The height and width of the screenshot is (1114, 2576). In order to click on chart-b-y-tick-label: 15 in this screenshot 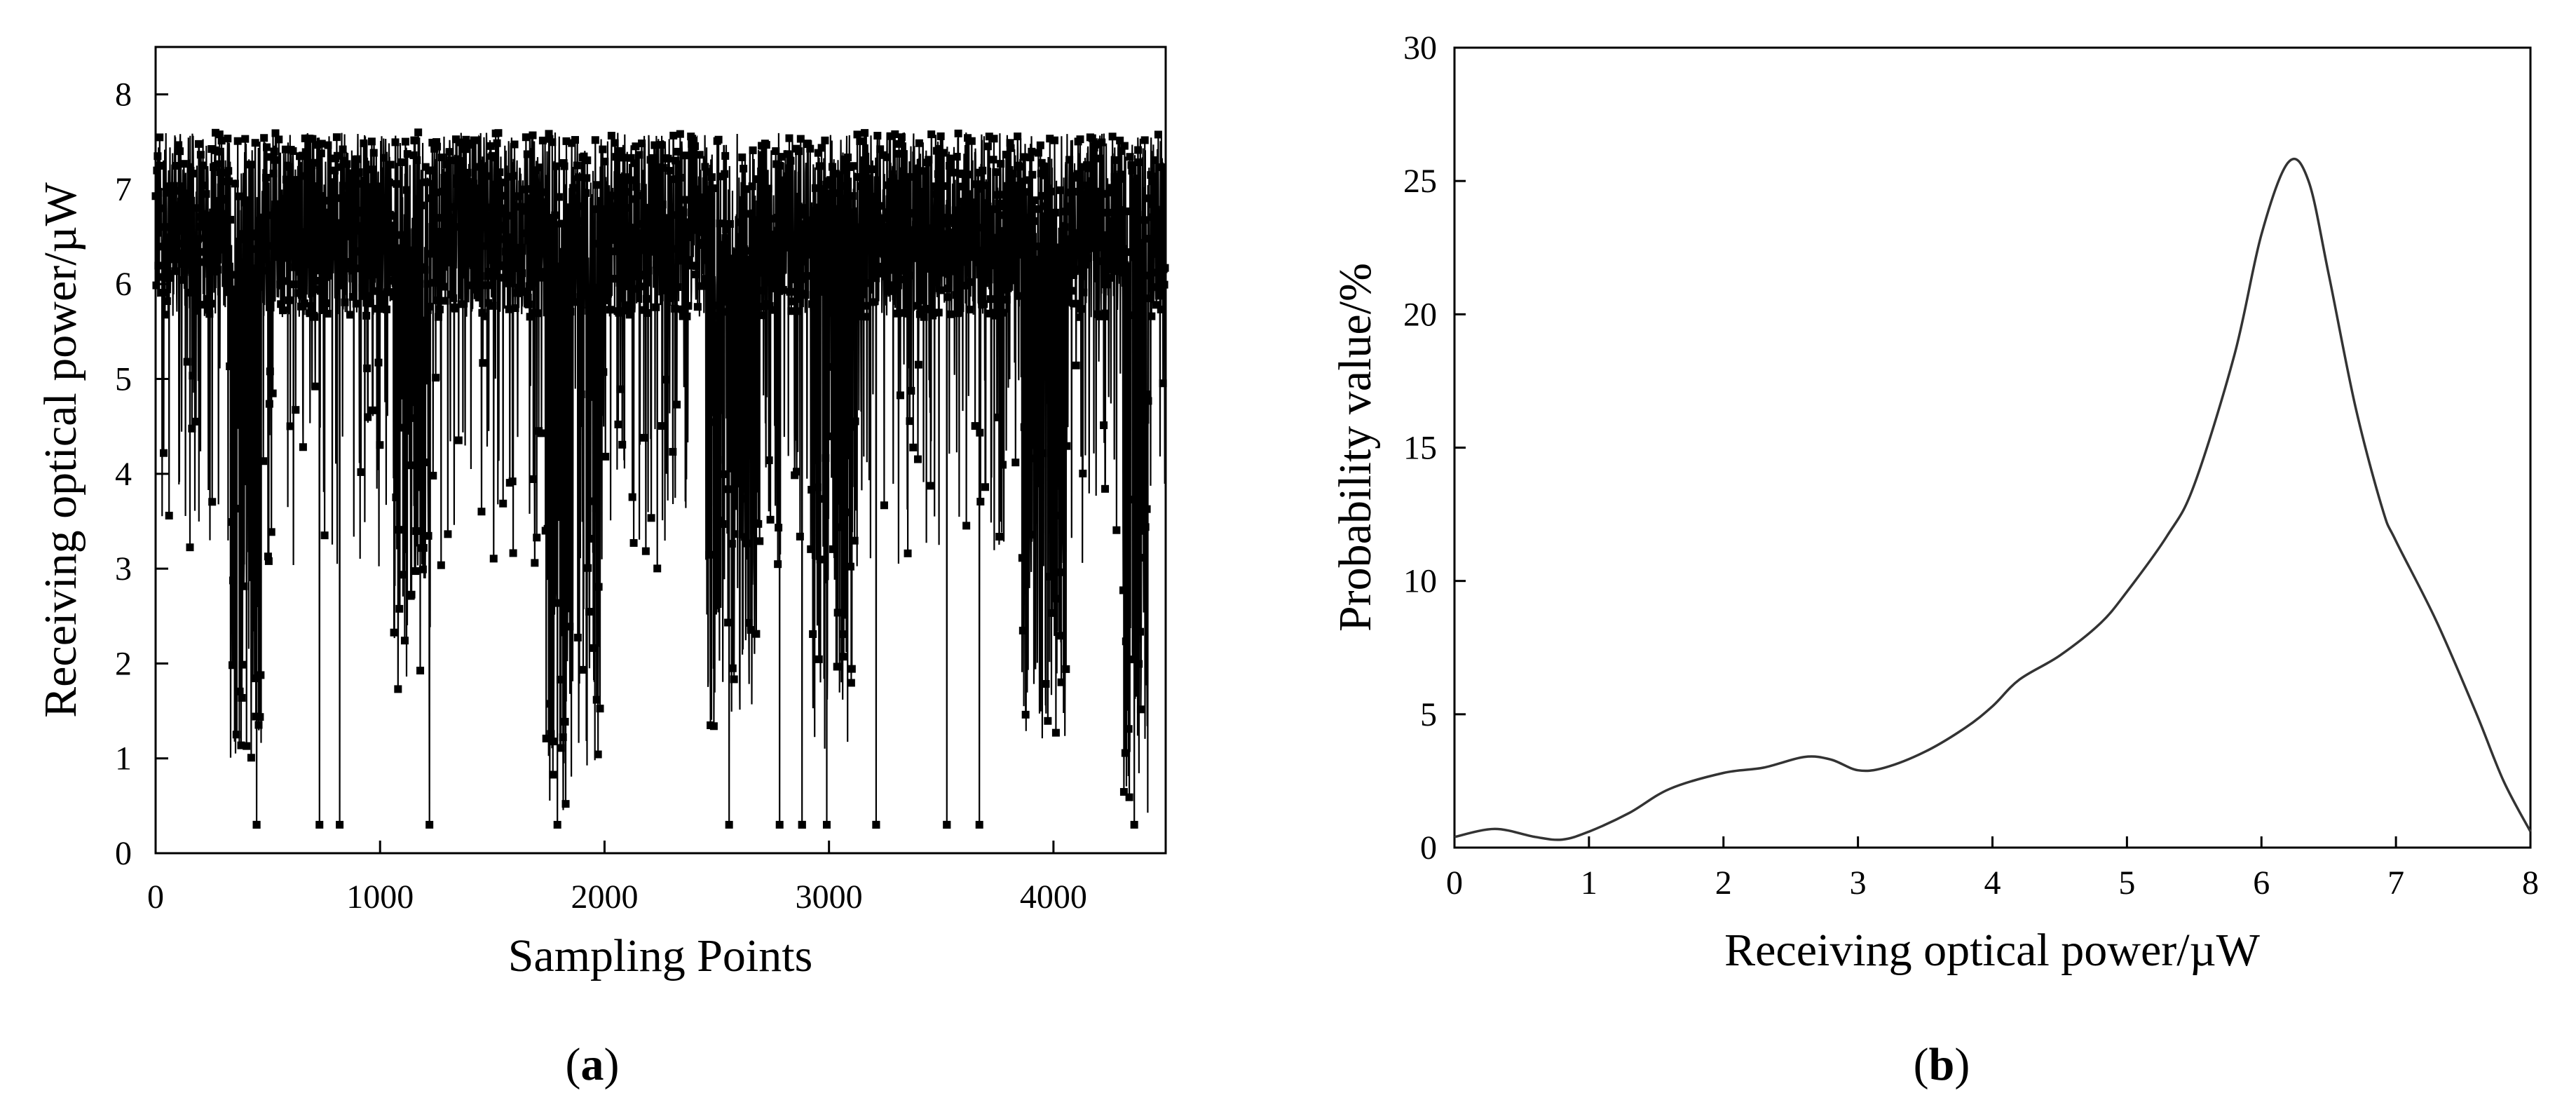, I will do `click(1420, 448)`.